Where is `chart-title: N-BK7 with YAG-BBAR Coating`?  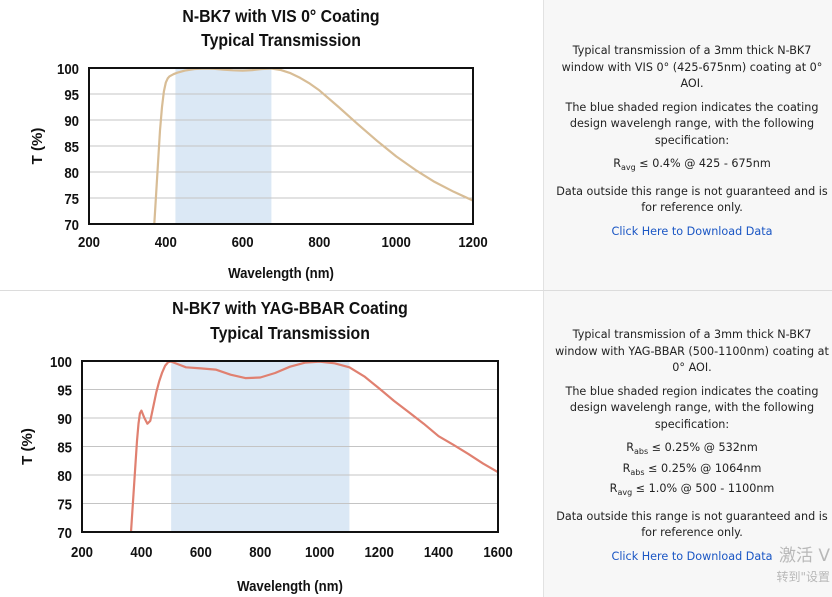
chart-title: N-BK7 with YAG-BBAR Coating is located at coordinates (290, 308).